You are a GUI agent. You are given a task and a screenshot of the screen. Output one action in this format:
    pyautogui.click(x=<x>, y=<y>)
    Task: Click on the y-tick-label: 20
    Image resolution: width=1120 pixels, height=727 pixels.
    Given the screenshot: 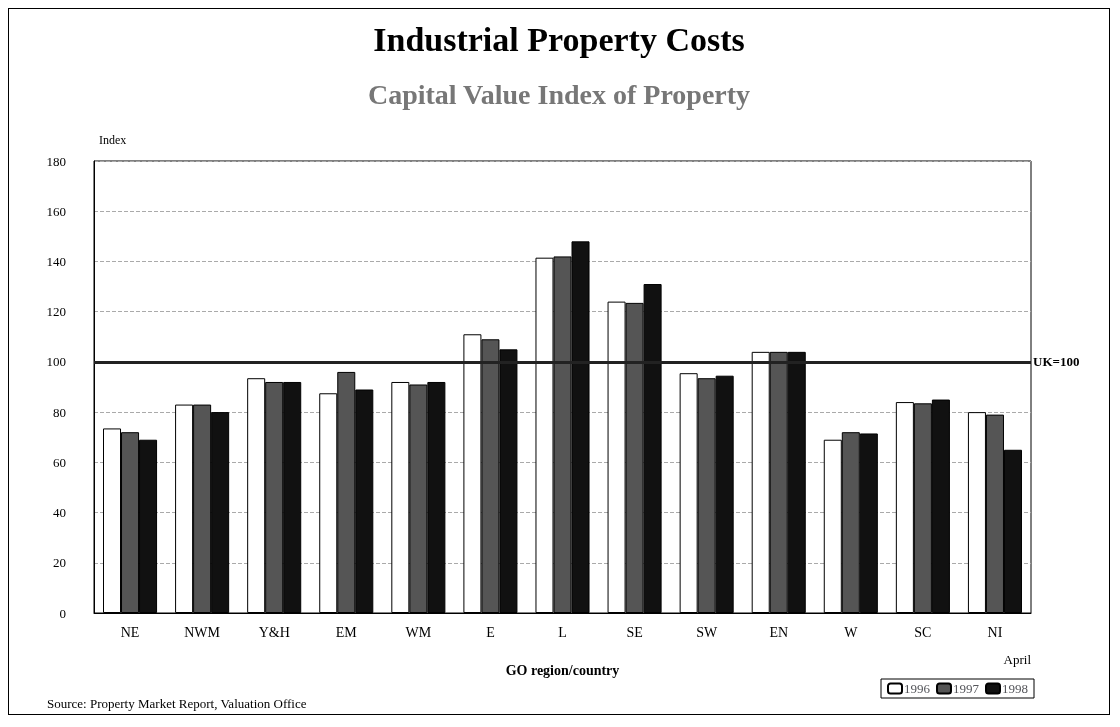 What is the action you would take?
    pyautogui.click(x=59, y=563)
    